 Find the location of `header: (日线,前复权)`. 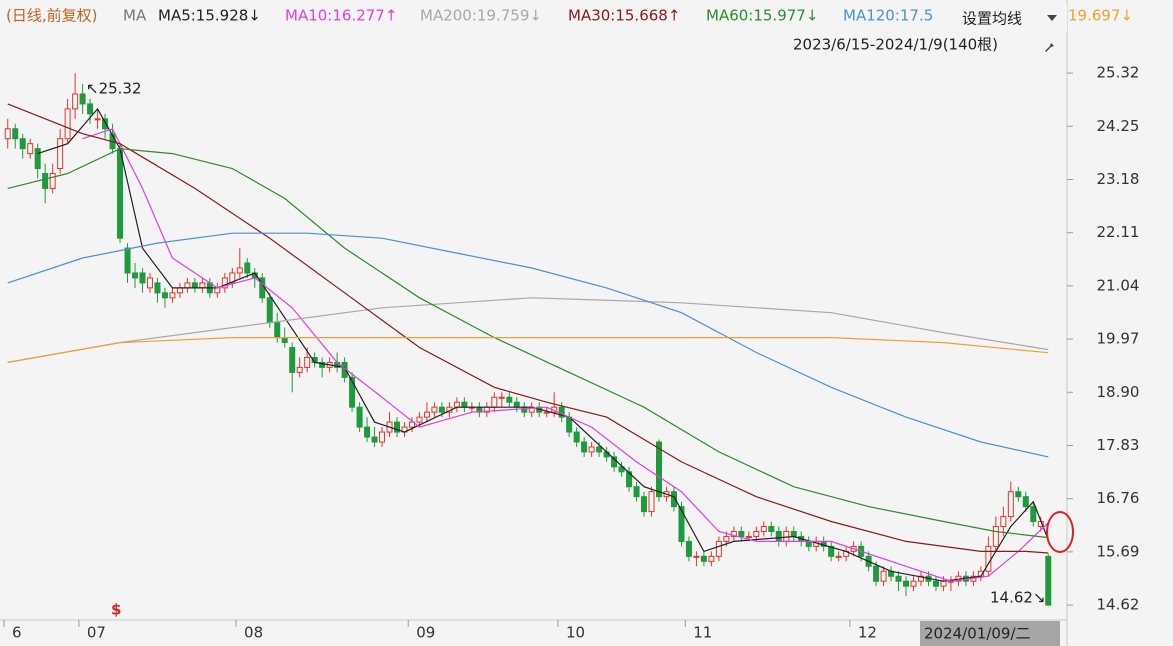

header: (日线,前复权) is located at coordinates (51, 16).